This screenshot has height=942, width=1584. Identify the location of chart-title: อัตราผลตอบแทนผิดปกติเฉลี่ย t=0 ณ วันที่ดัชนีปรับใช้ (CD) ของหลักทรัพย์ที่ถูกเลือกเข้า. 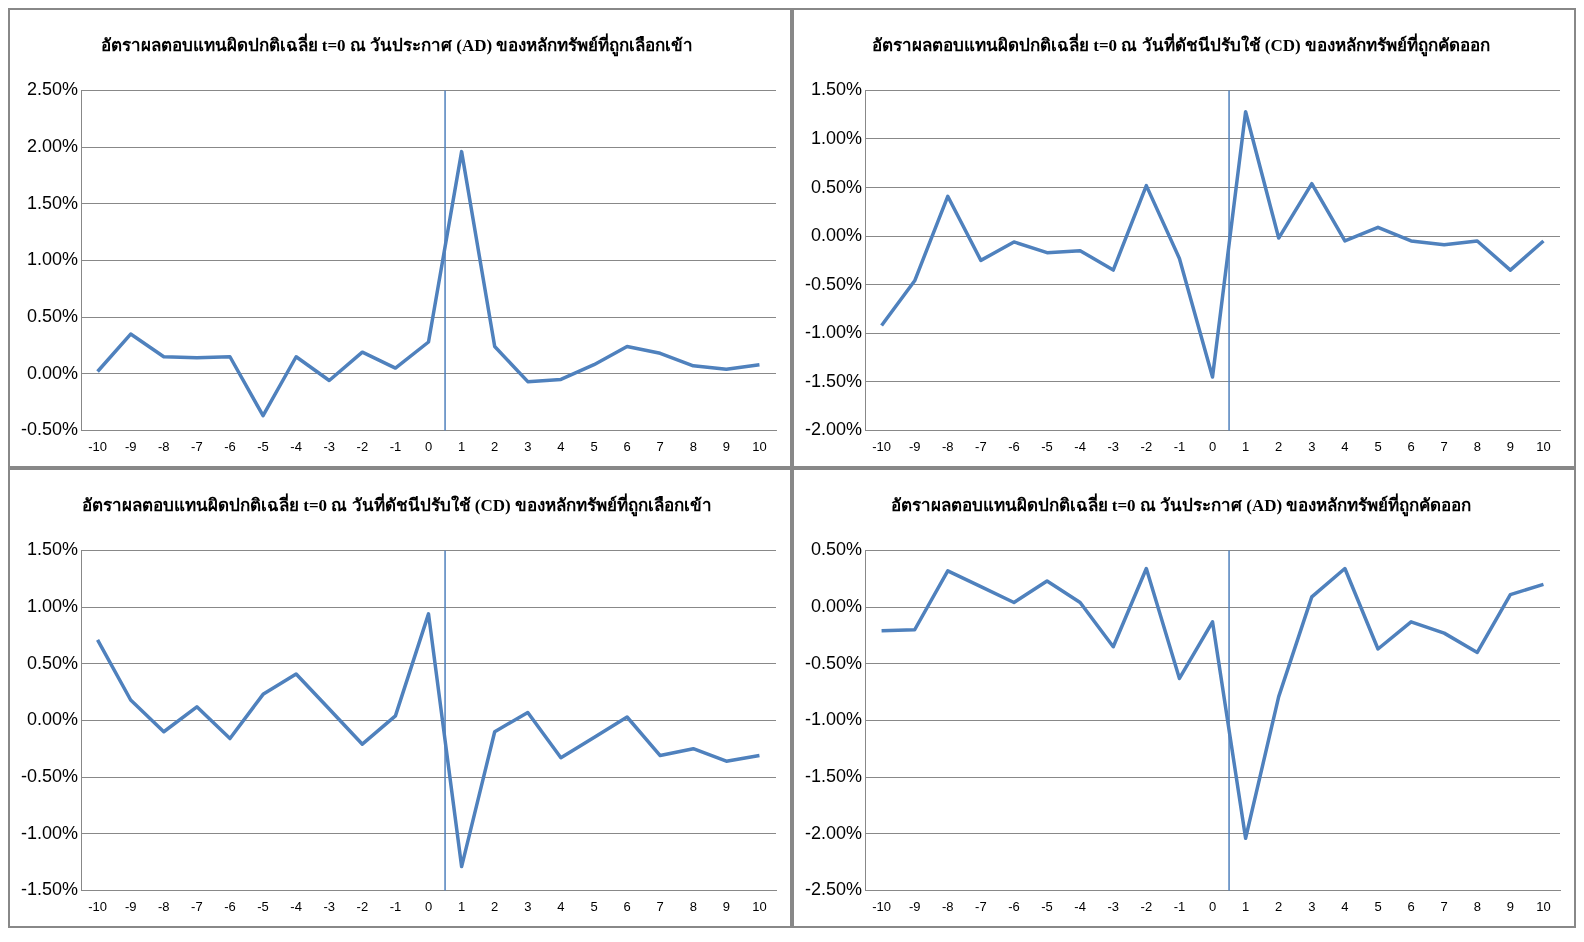
(397, 504).